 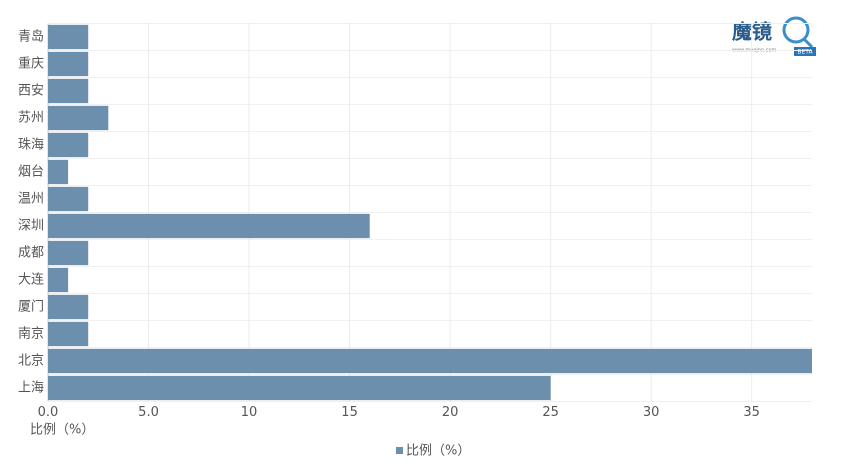 What do you see at coordinates (31, 91) in the screenshot?
I see `y-tick-label: 西安` at bounding box center [31, 91].